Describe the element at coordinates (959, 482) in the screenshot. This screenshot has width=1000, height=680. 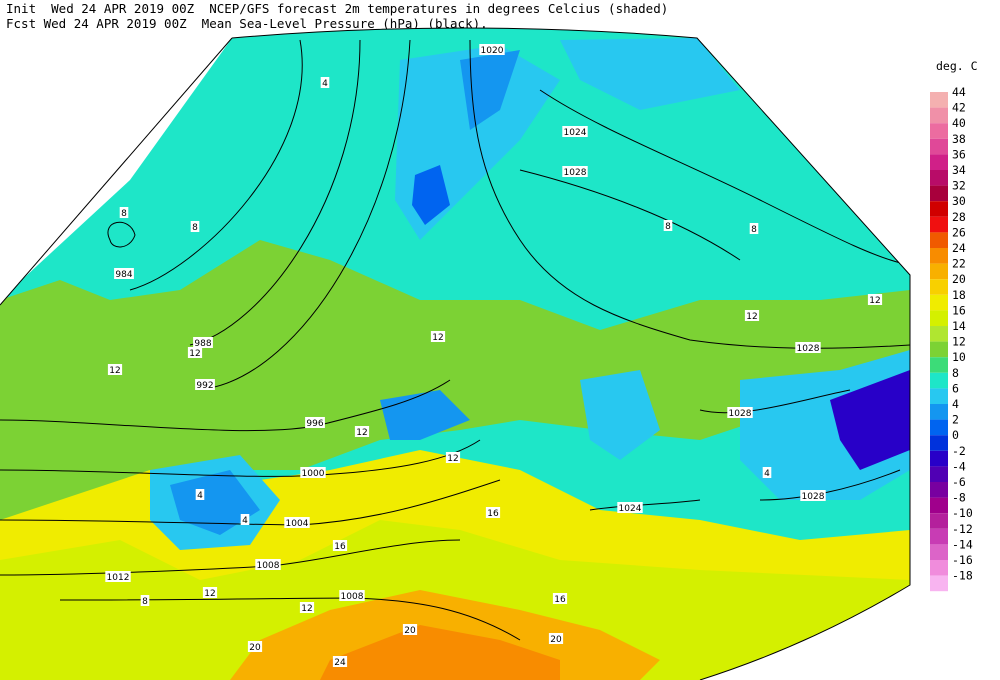
I see `legend-label: -6` at that location.